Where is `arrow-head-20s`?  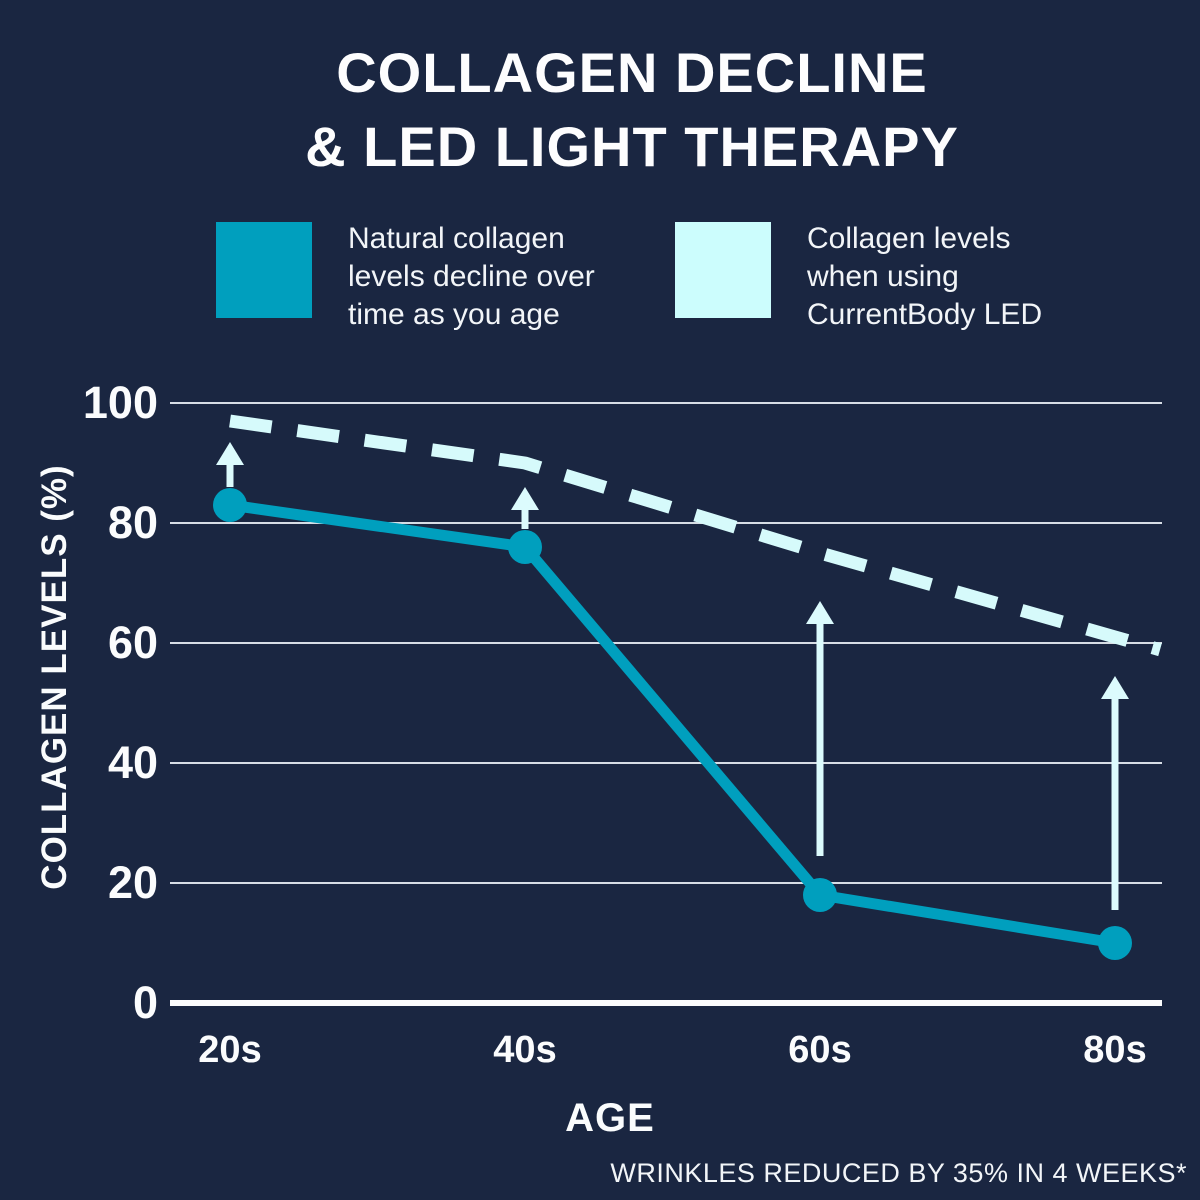
arrow-head-20s is located at coordinates (230, 453).